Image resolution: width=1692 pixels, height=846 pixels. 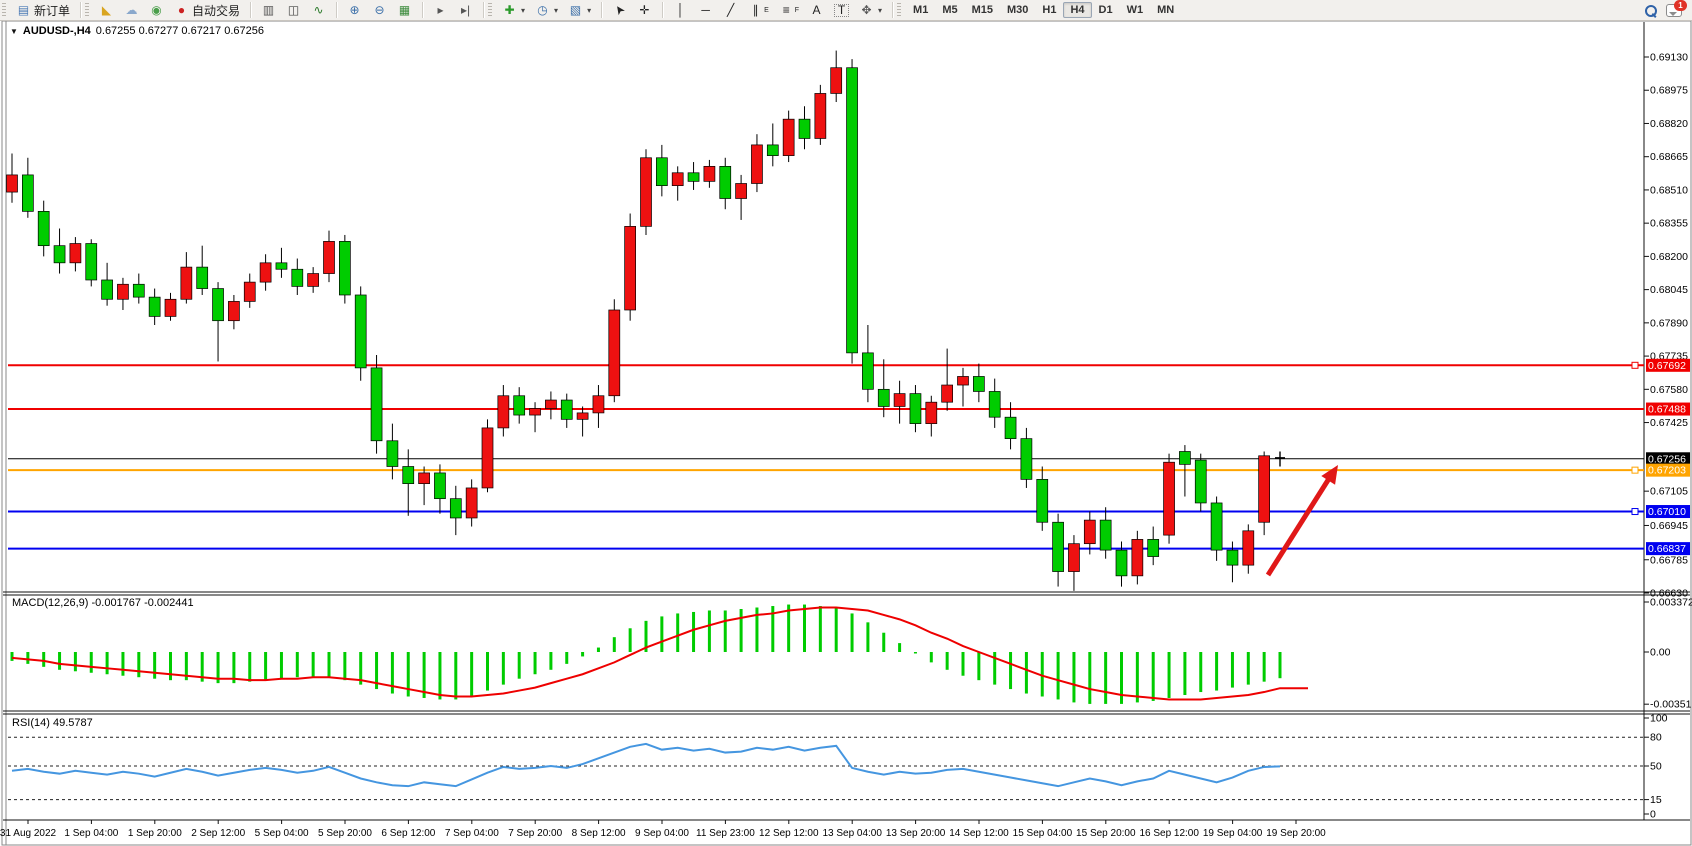 I want to click on new-order-icon: ▤, so click(x=23, y=10).